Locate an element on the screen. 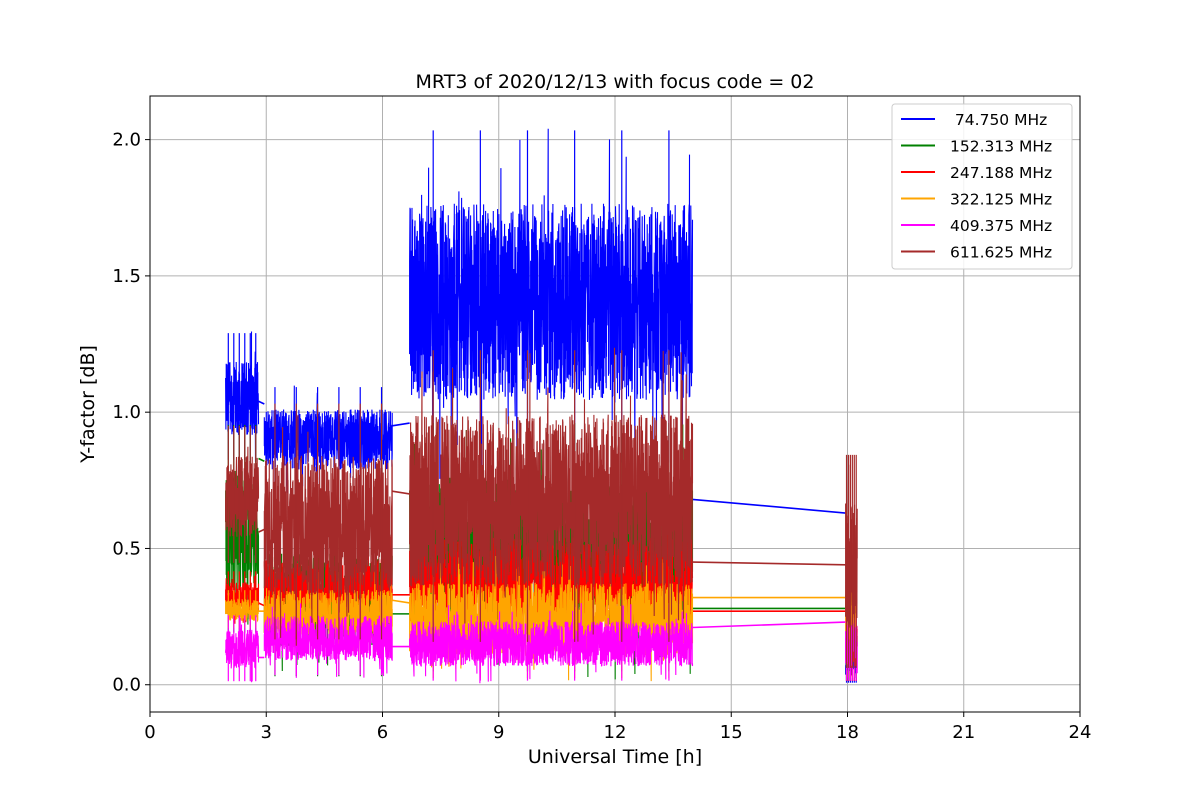 This screenshot has width=1200, height=800. legend-label: 152.313 MHz is located at coordinates (1001, 147).